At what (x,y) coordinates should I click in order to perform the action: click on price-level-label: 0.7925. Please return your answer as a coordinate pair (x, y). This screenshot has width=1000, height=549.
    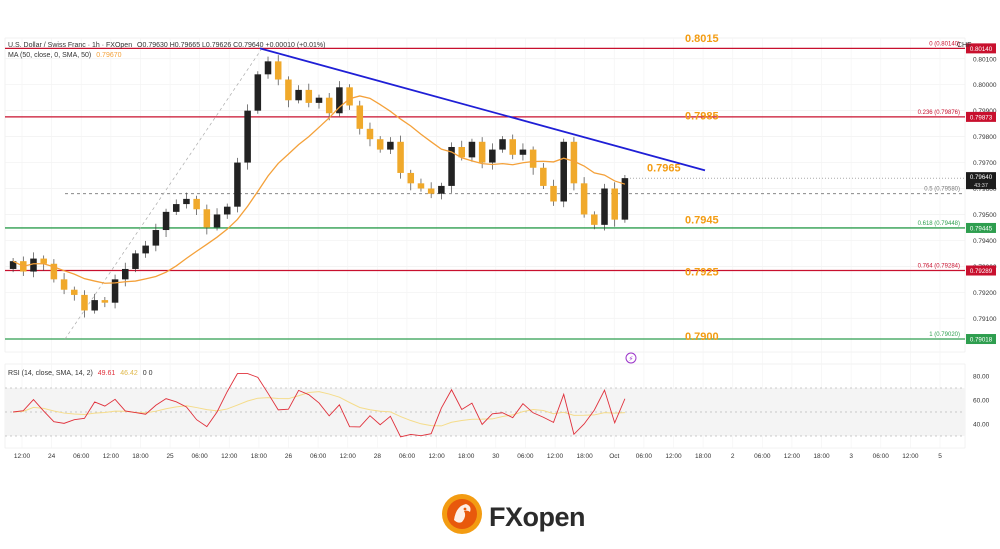
    Looking at the image, I should click on (702, 272).